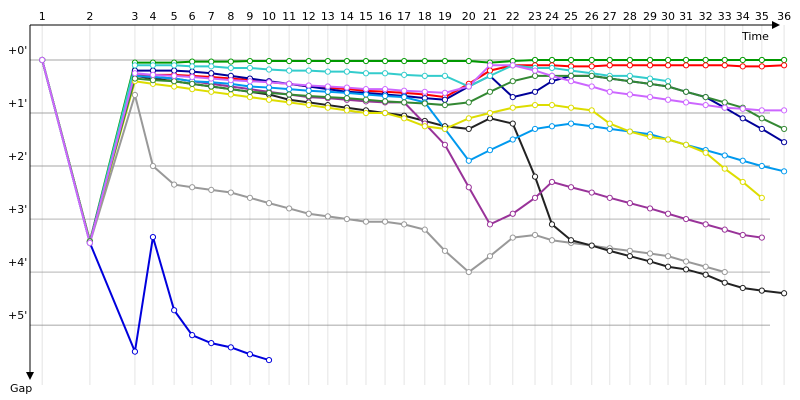 The image size is (800, 400). What do you see at coordinates (174, 16) in the screenshot?
I see `x-tick-label: 5` at bounding box center [174, 16].